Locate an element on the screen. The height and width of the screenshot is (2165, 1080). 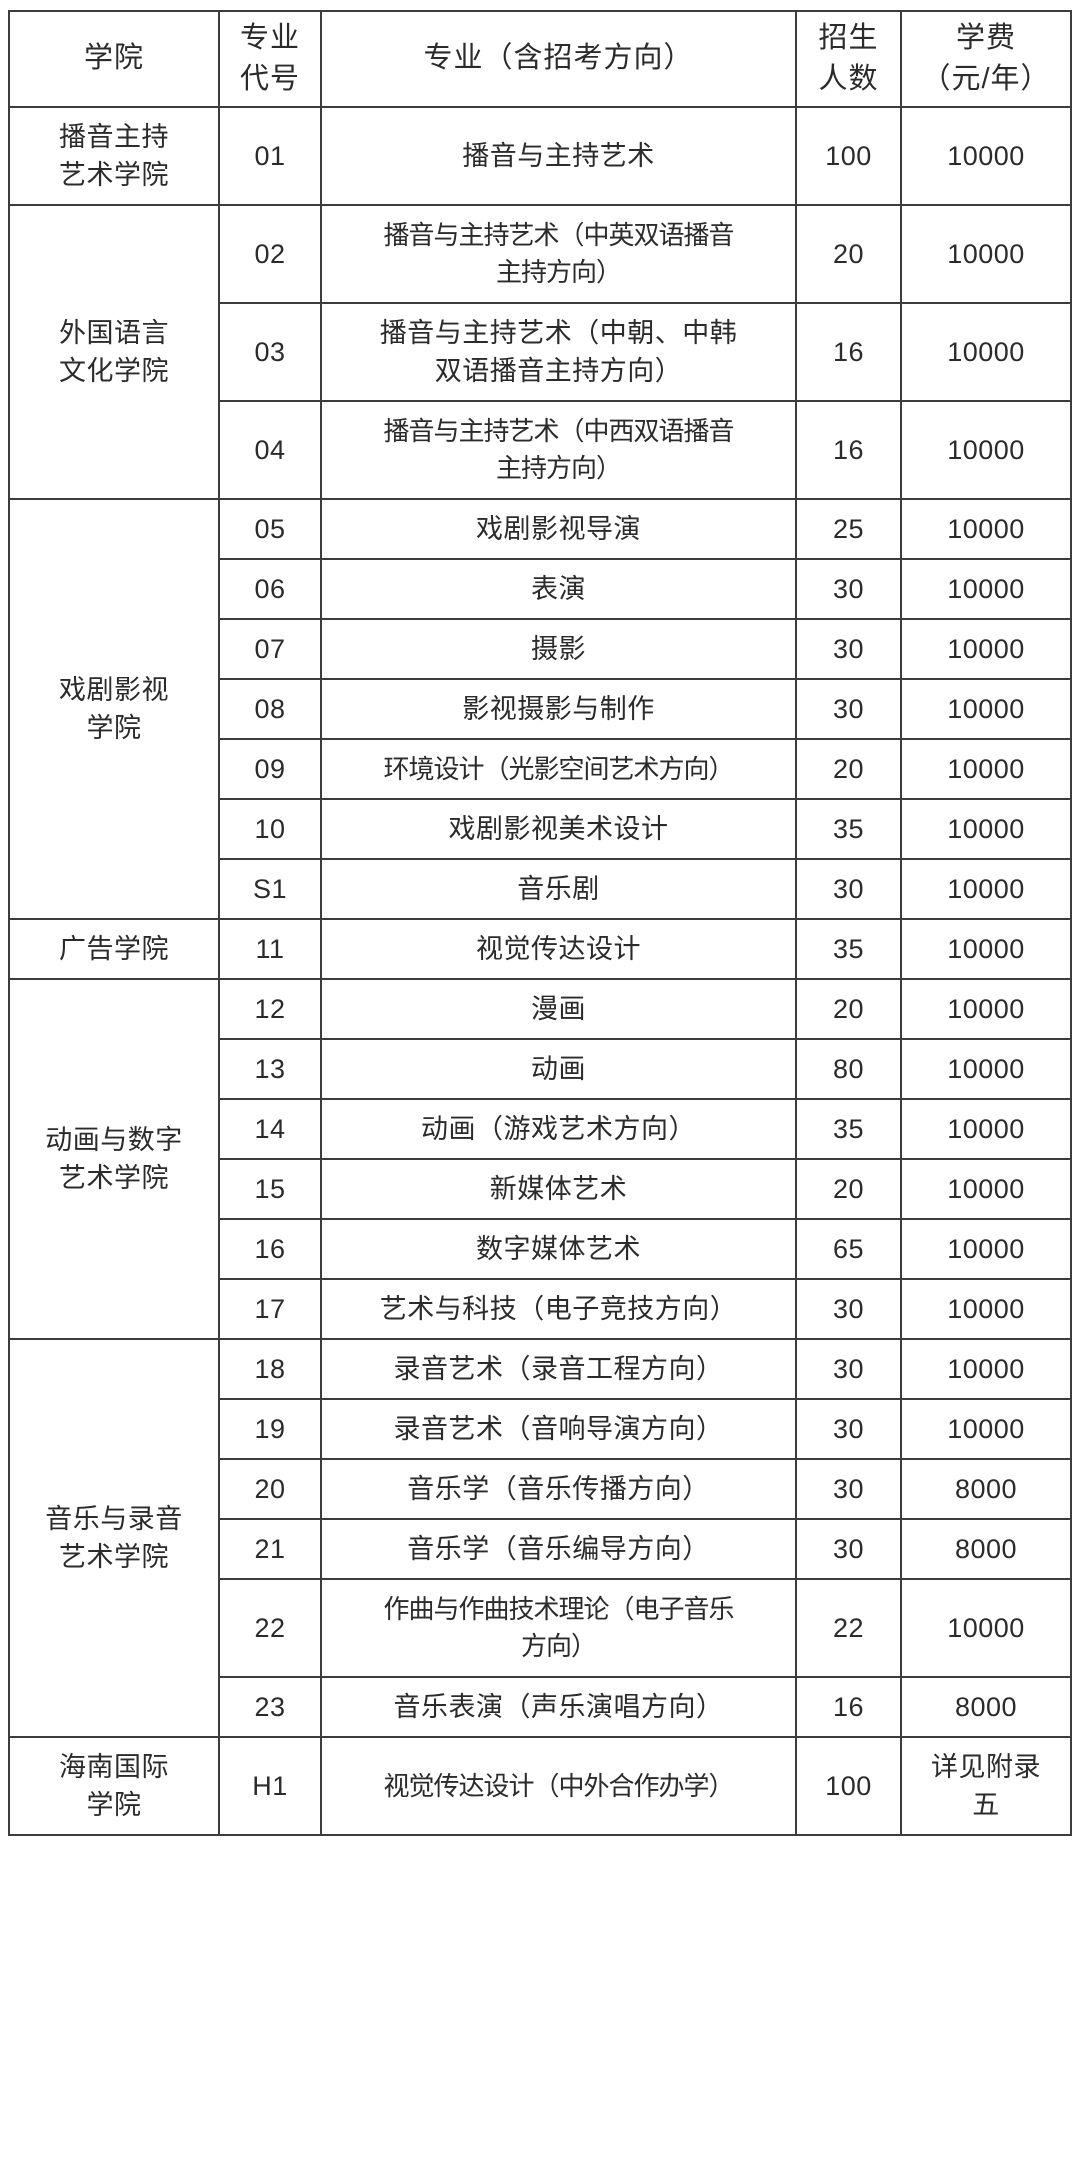
major-name-line: 戏剧影视导演 is located at coordinates (558, 528).